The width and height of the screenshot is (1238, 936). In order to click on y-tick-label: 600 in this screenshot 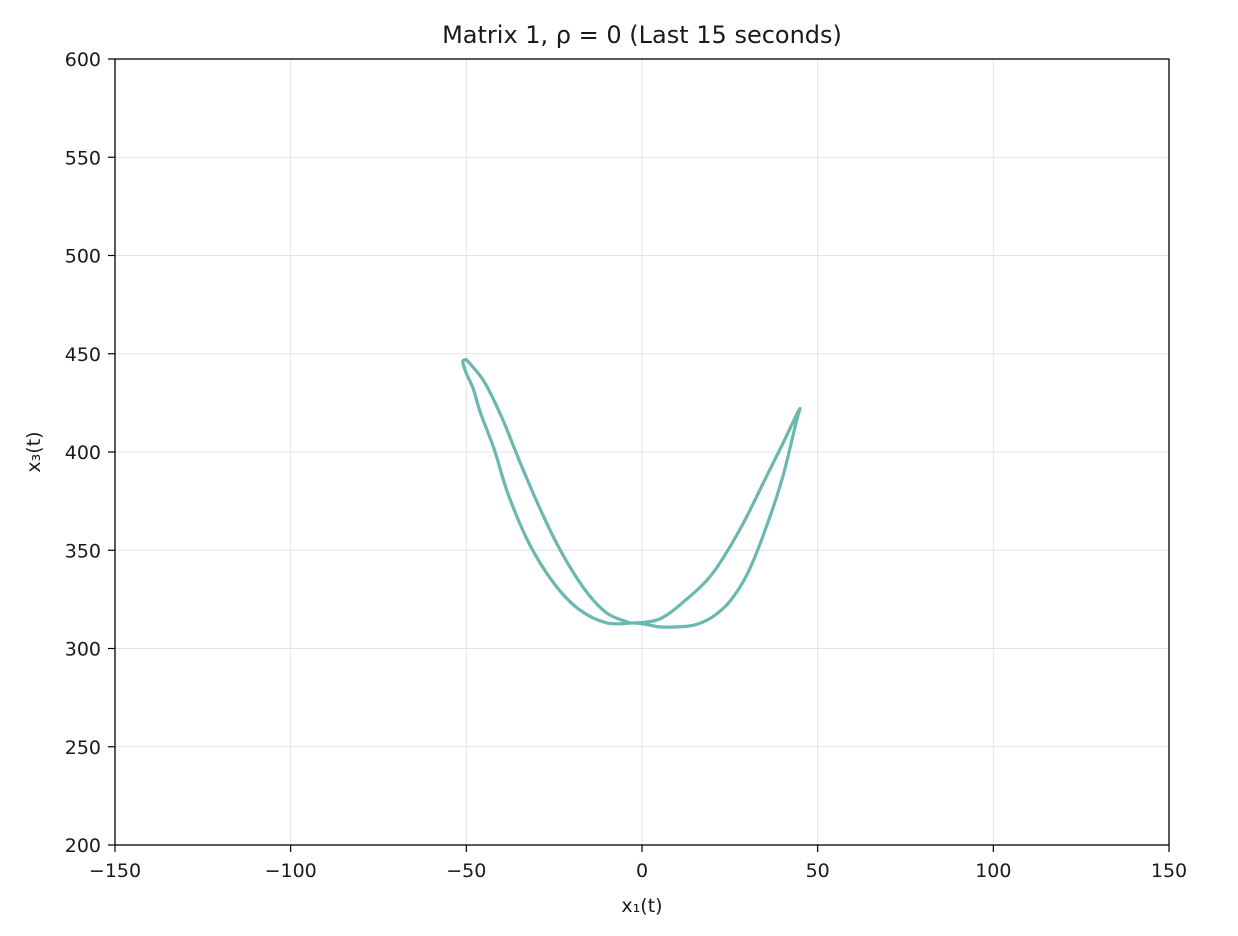, I will do `click(83, 60)`.